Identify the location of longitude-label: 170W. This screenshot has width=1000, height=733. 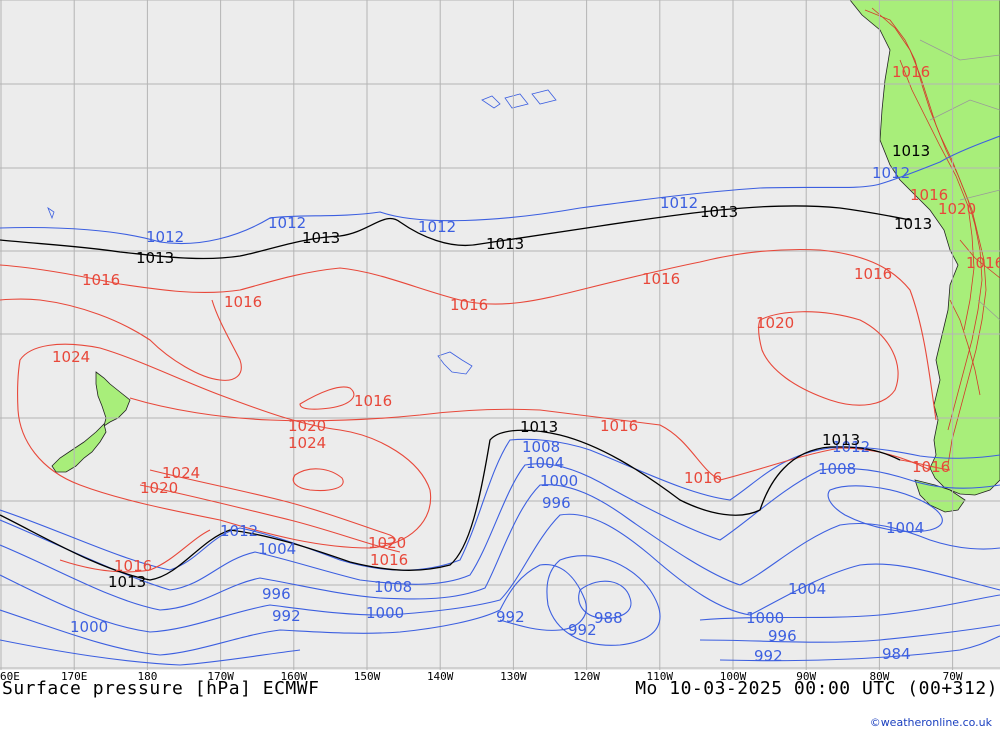
(220, 676).